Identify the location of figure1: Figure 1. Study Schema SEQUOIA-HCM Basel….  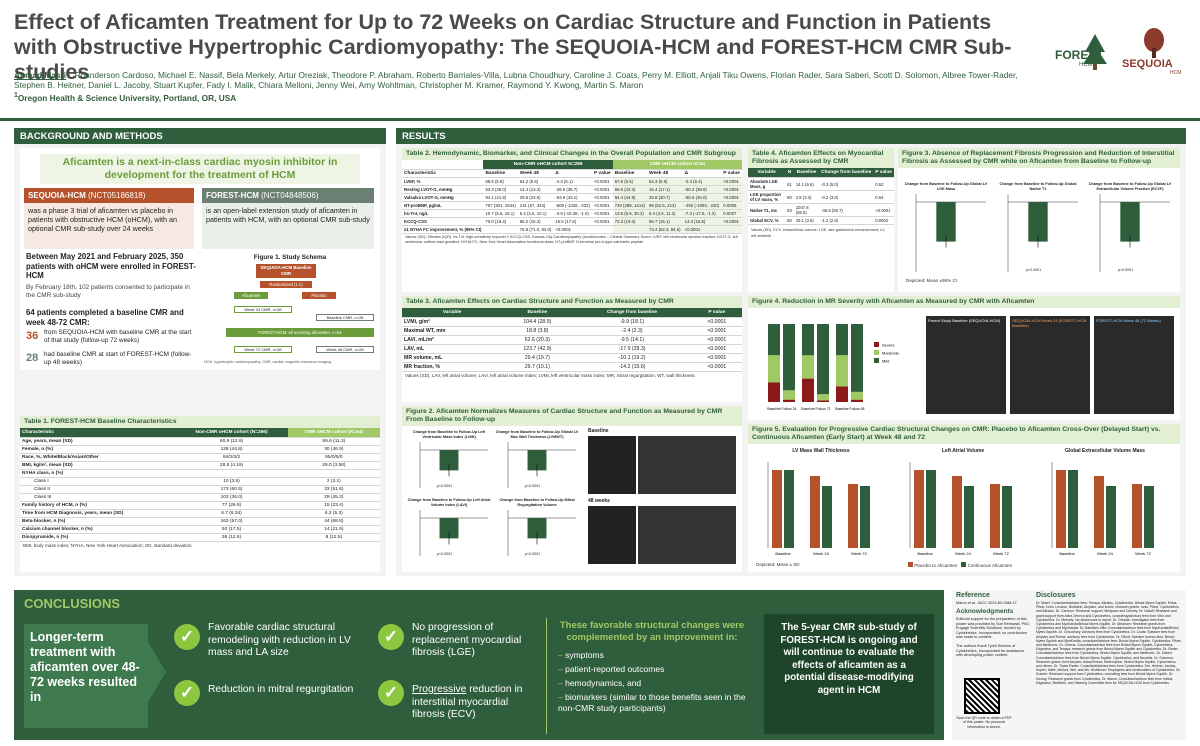
(290, 311).